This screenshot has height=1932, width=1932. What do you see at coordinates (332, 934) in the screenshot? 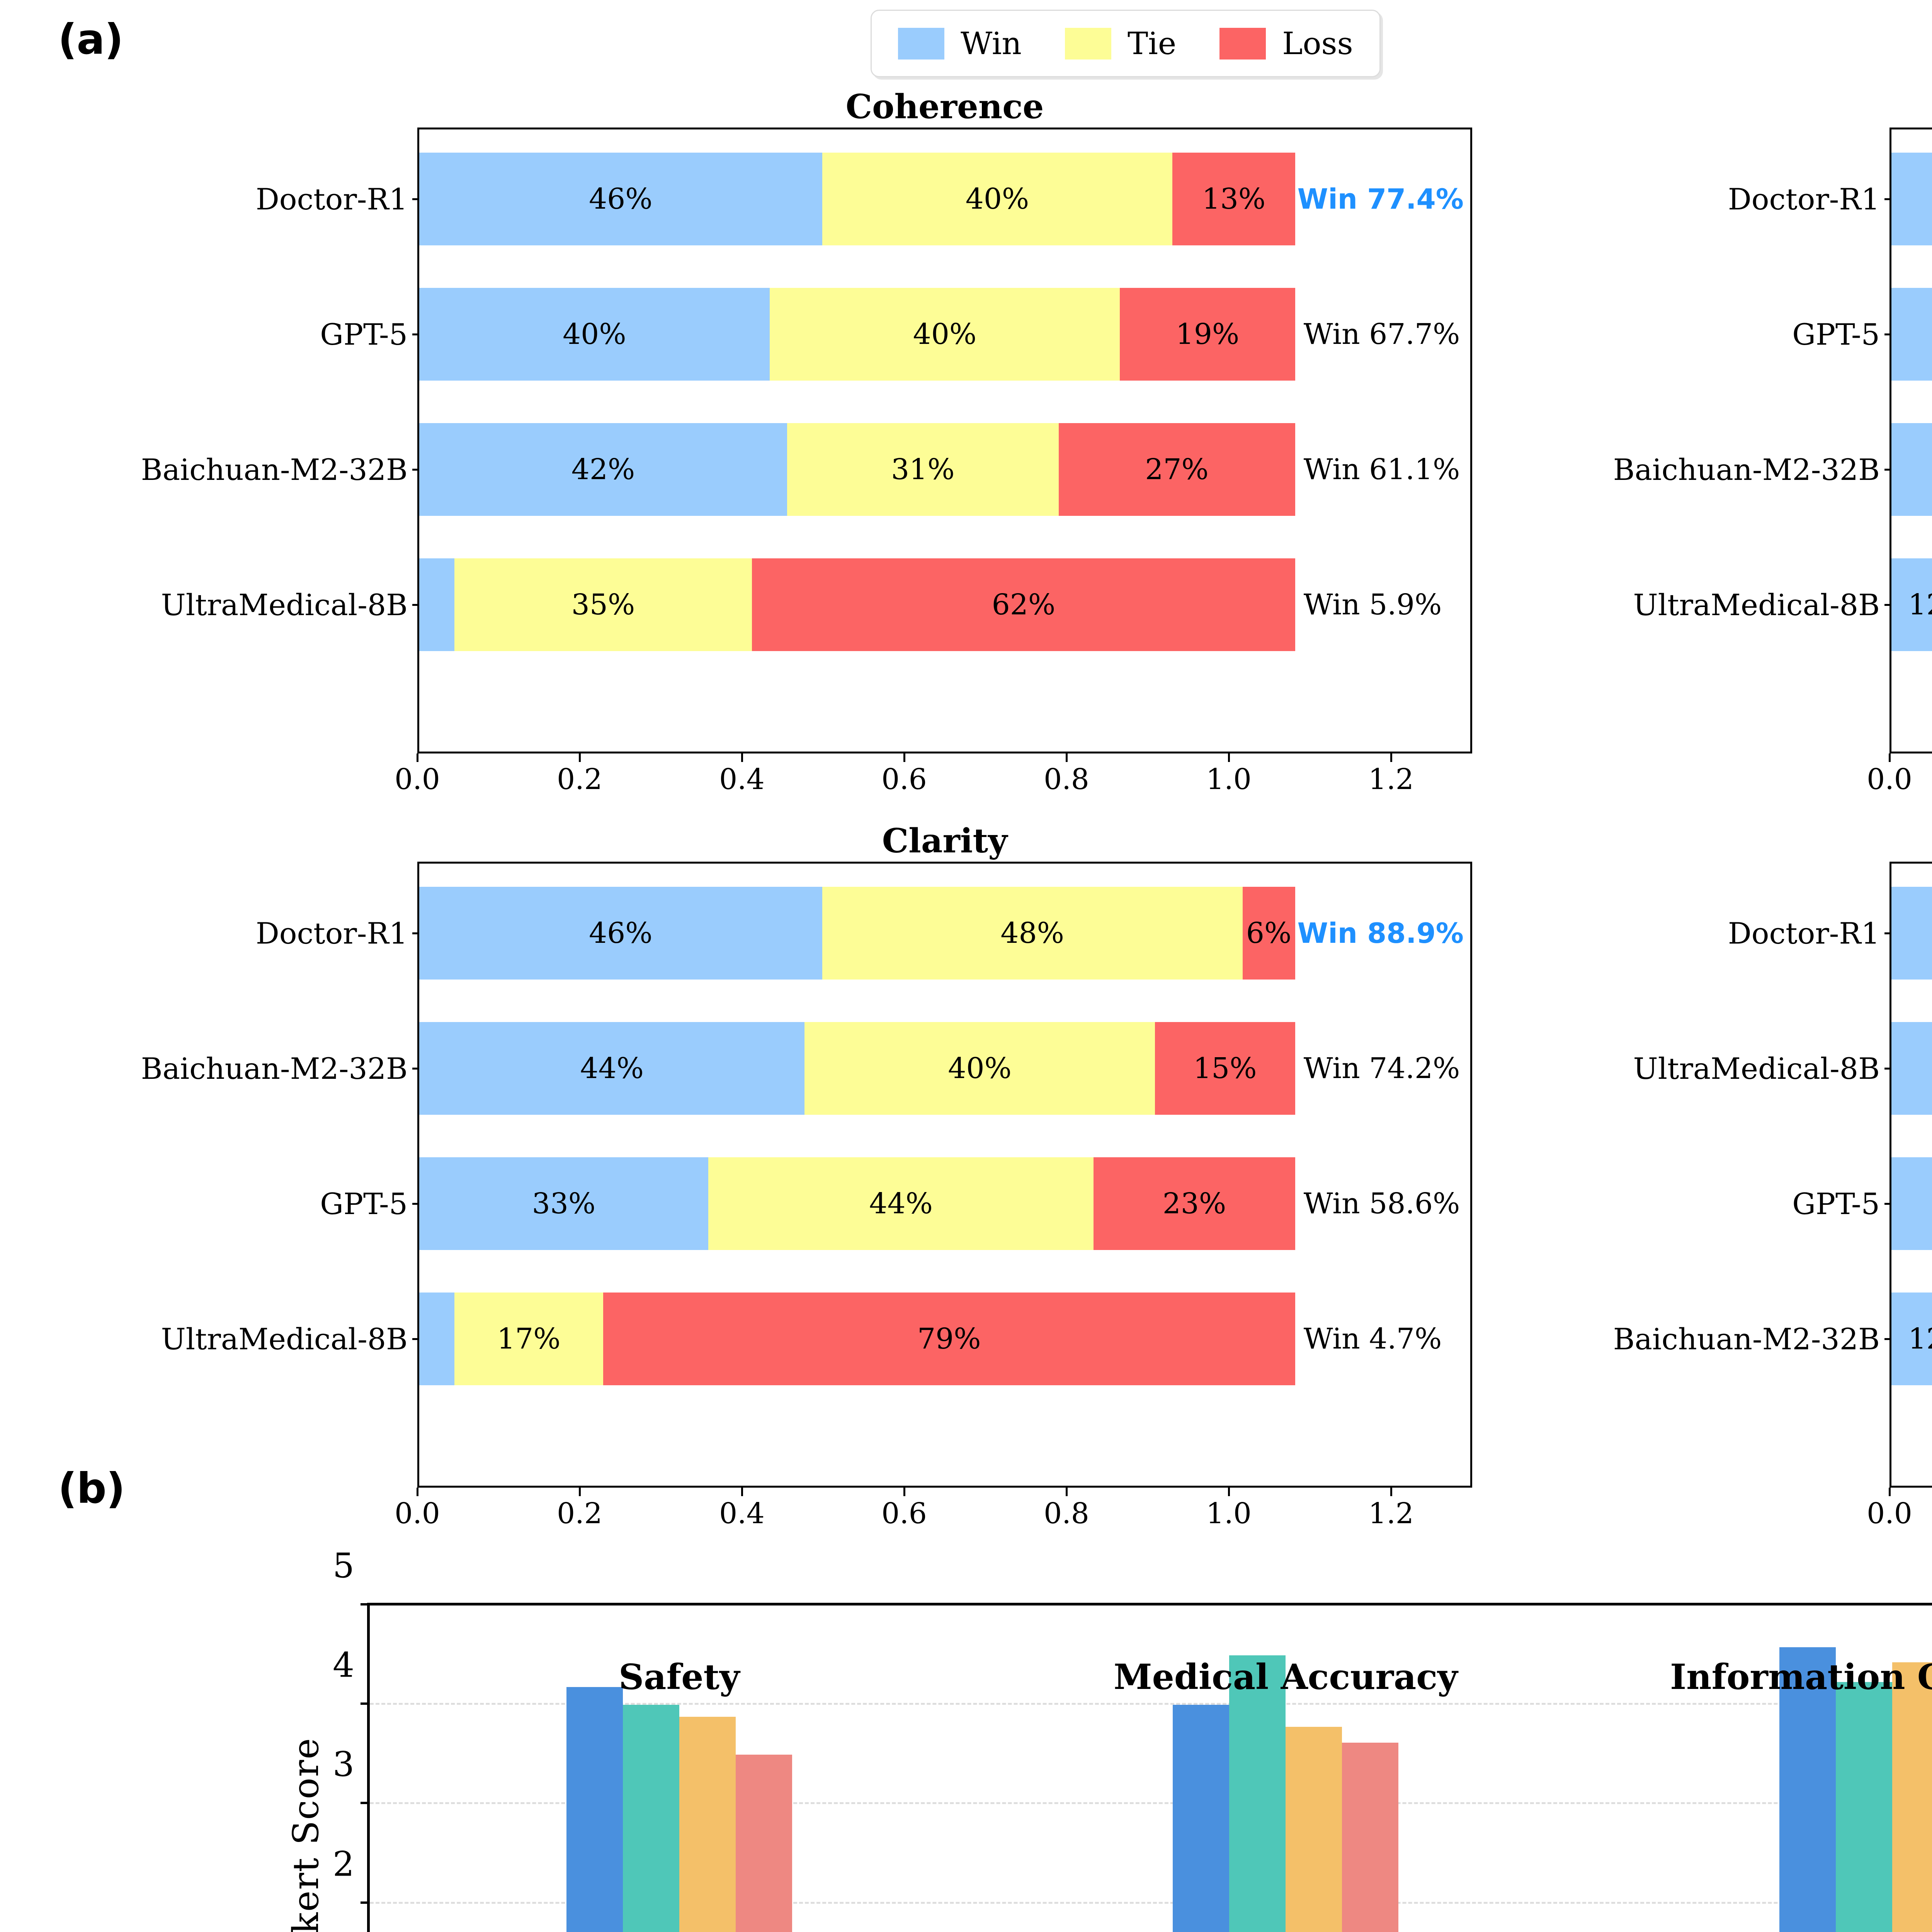
I see `category-label: Doctor-R1` at bounding box center [332, 934].